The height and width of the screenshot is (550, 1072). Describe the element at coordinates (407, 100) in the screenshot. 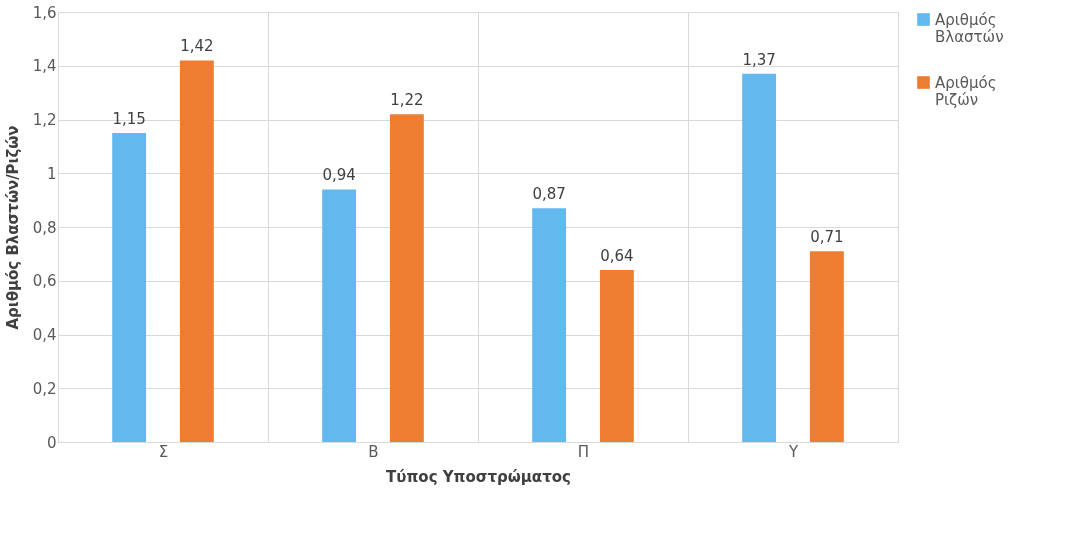

I see `data-label: 1,22` at that location.